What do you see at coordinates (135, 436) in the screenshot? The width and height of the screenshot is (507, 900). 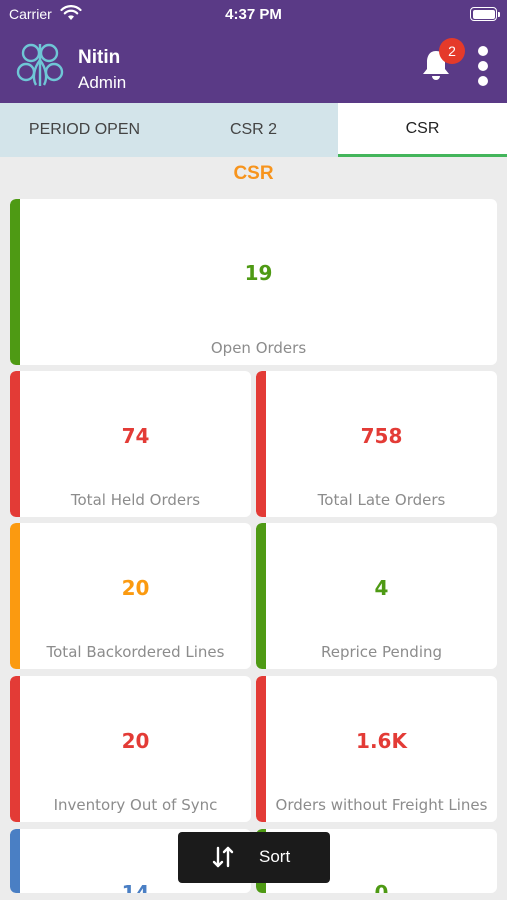 I see `card-value: 74` at bounding box center [135, 436].